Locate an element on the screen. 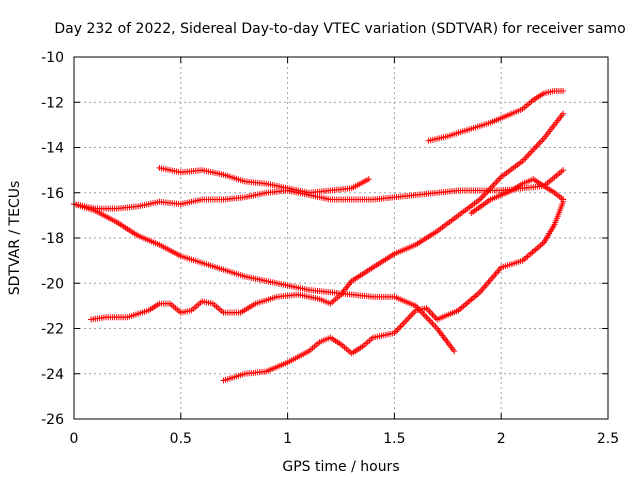 The image size is (640, 480). x-tick-label: 2 is located at coordinates (501, 439).